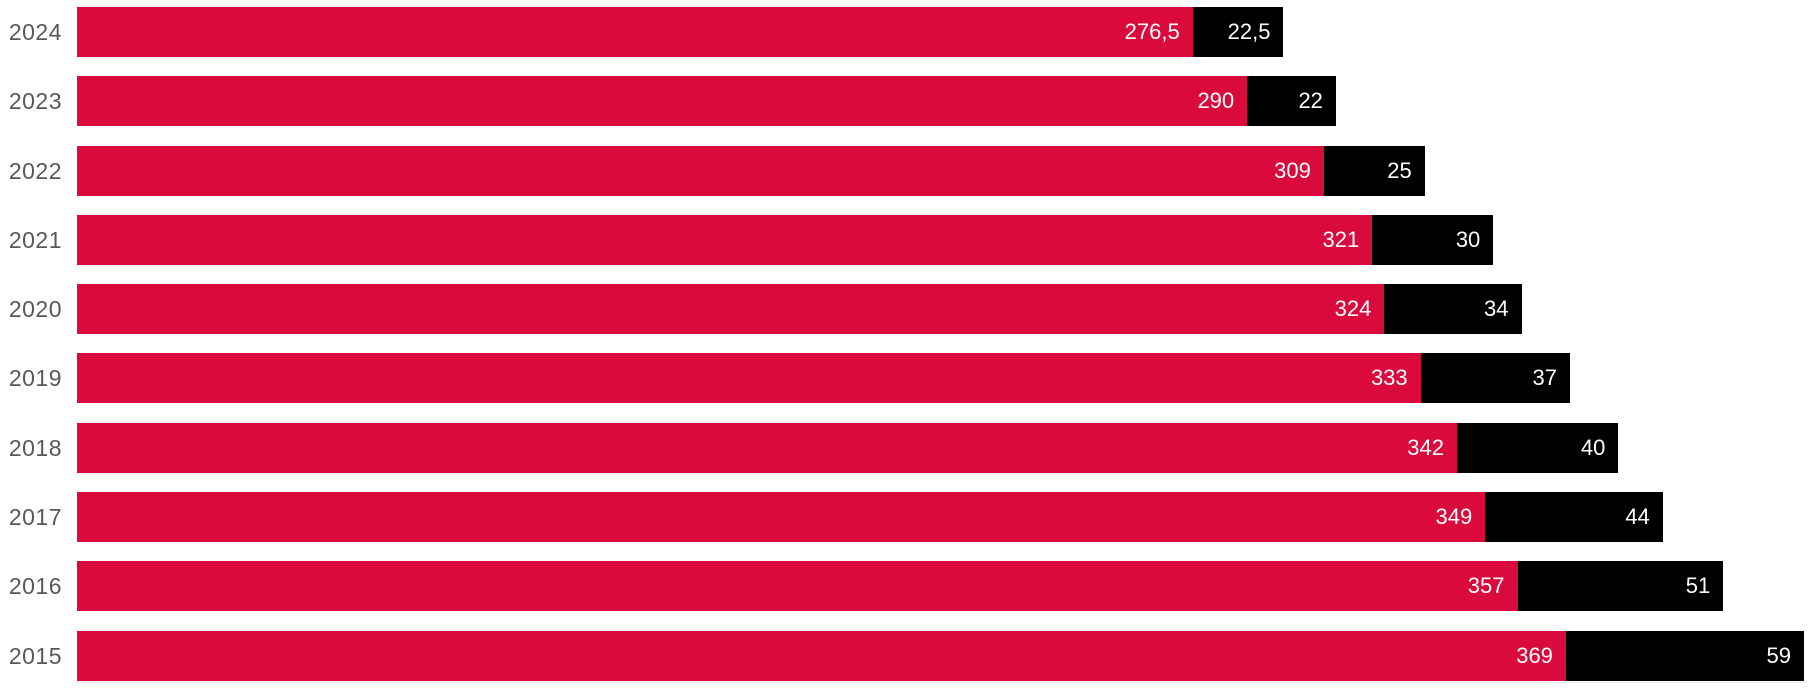 Image resolution: width=1811 pixels, height=690 pixels. What do you see at coordinates (1468, 239) in the screenshot?
I see `bar-value-label: 30` at bounding box center [1468, 239].